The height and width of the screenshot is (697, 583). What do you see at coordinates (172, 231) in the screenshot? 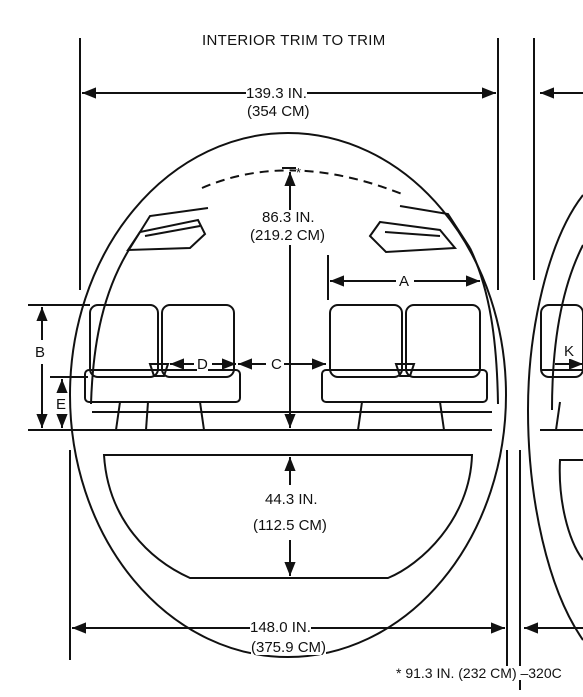
I see `left-bin-detail` at bounding box center [172, 231].